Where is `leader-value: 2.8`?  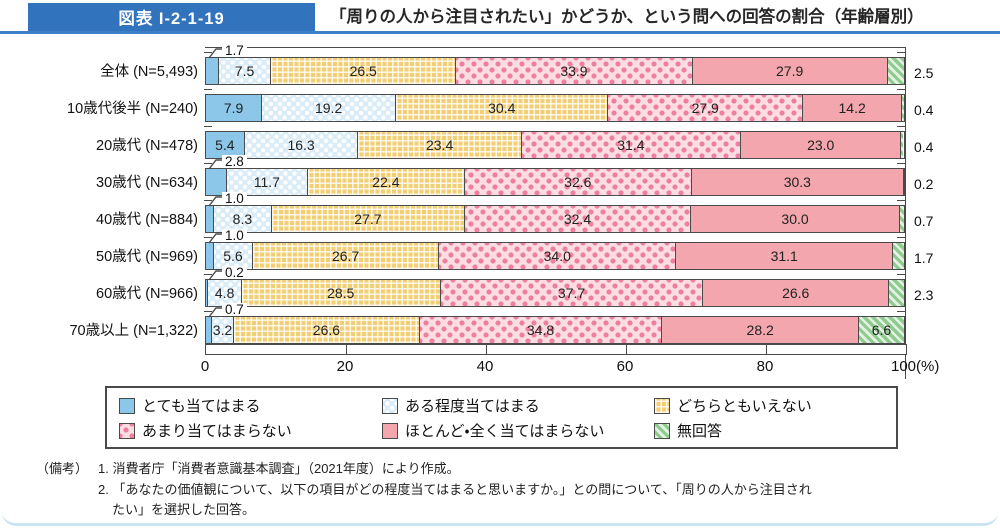 leader-value: 2.8 is located at coordinates (234, 161).